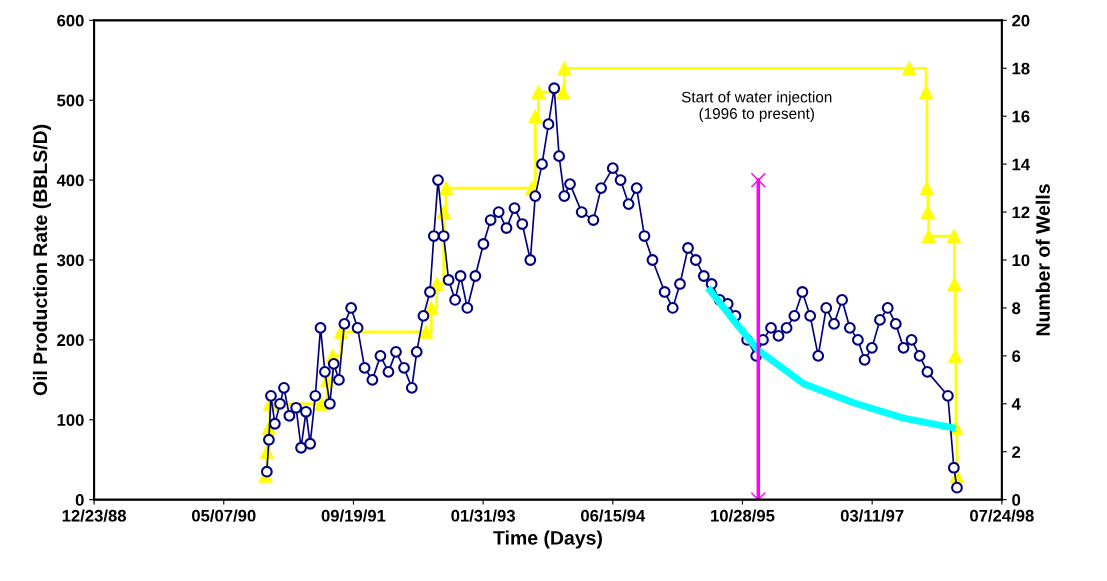  Describe the element at coordinates (1016, 404) in the screenshot. I see `y2-tick-label: 4` at that location.